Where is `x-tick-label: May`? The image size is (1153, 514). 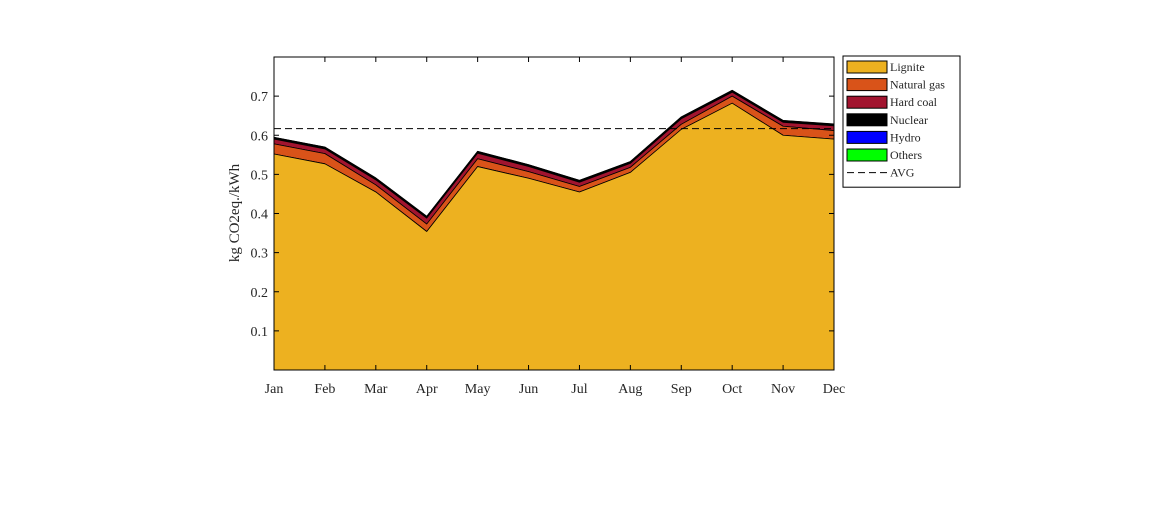
x-tick-label: May is located at coordinates (478, 389).